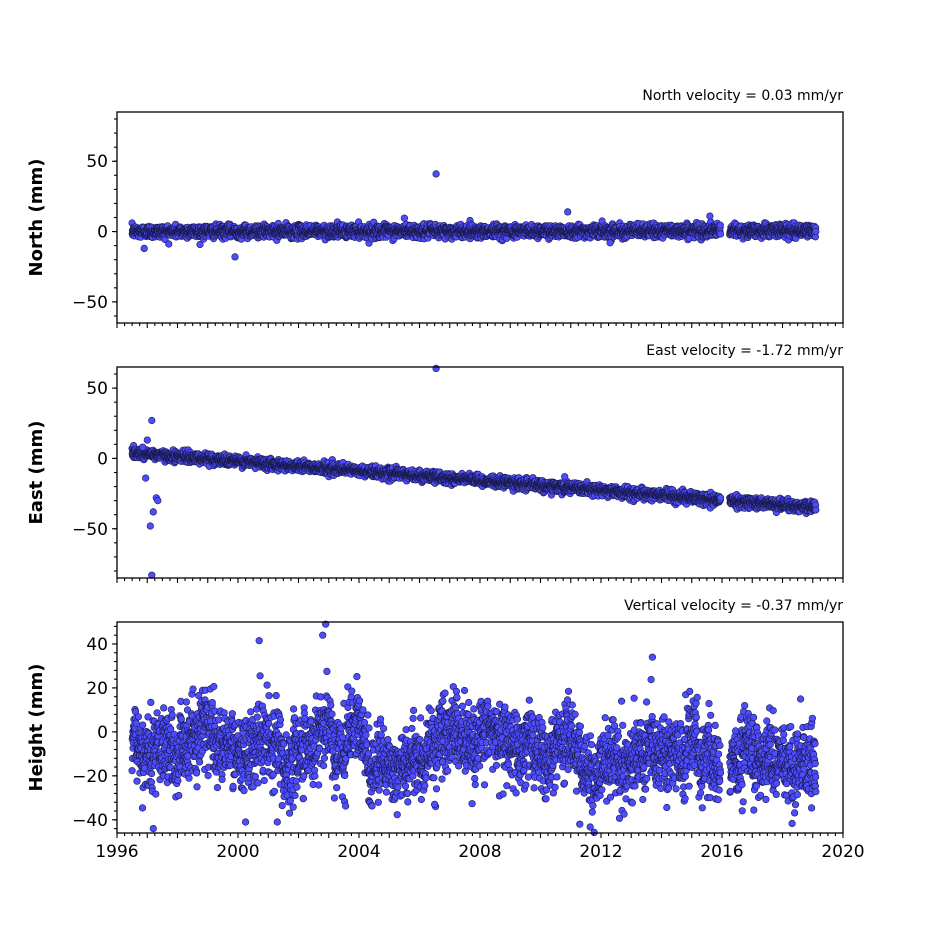 The height and width of the screenshot is (937, 937). What do you see at coordinates (102, 233) in the screenshot?
I see `y-tick-label: 0` at bounding box center [102, 233].